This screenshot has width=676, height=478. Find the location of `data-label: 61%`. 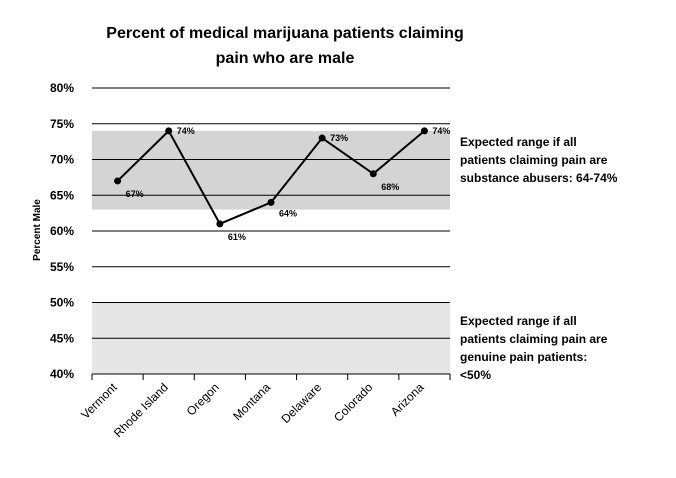

data-label: 61% is located at coordinates (237, 237).